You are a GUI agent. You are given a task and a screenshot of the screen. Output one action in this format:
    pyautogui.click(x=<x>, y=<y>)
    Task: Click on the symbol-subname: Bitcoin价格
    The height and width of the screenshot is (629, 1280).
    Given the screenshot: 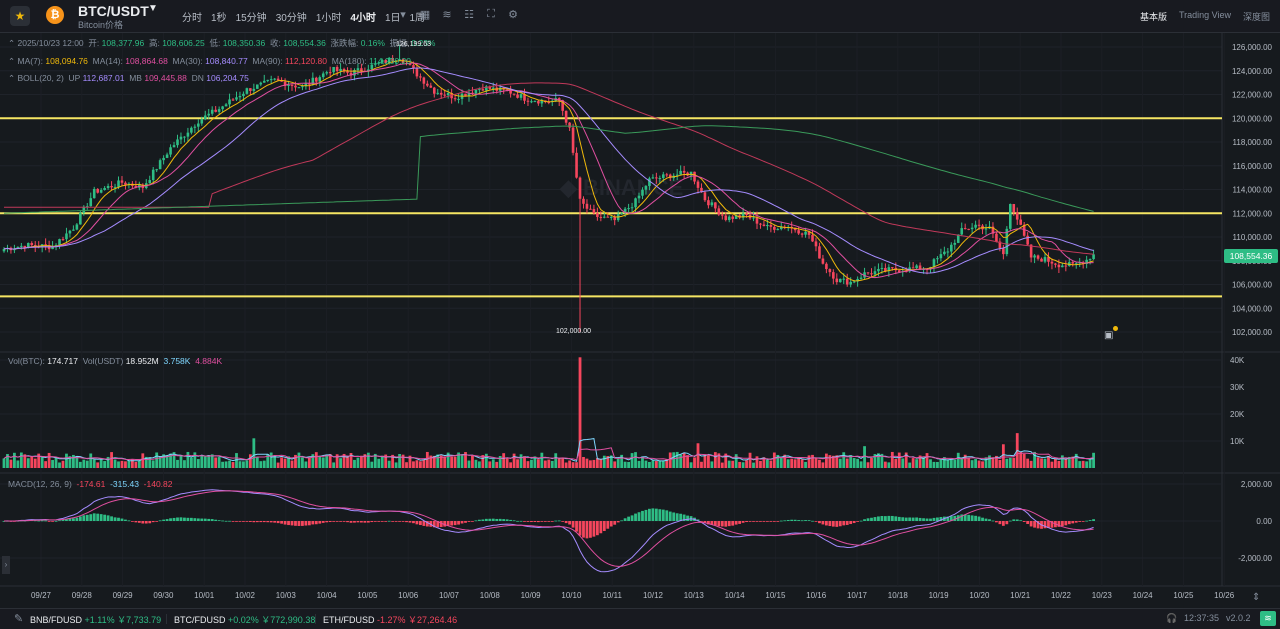 What is the action you would take?
    pyautogui.click(x=101, y=25)
    